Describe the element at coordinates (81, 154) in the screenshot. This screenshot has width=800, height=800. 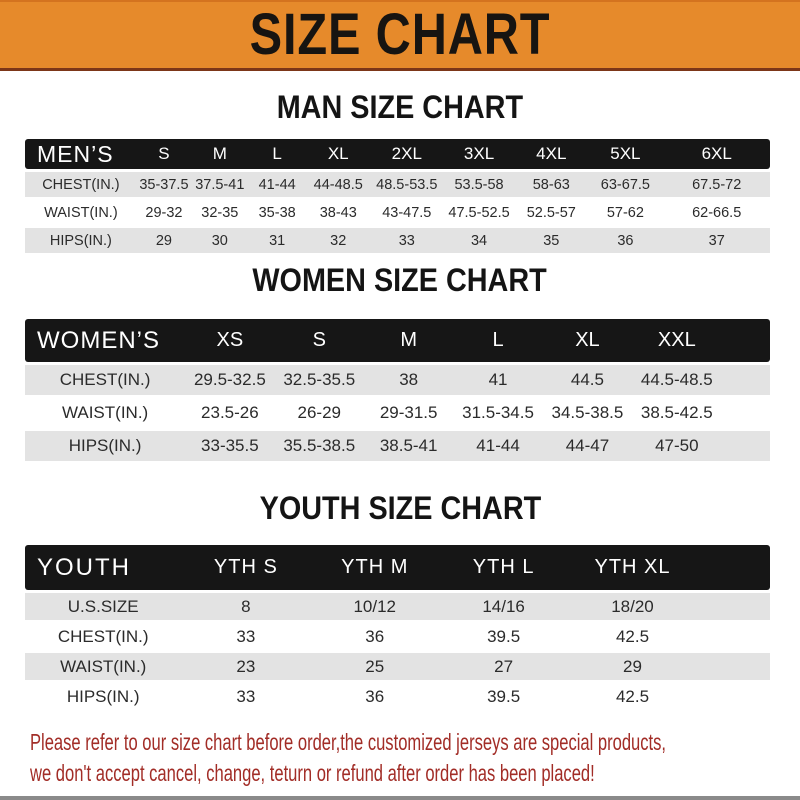
I see `men-table-corner-label: MEN’S` at that location.